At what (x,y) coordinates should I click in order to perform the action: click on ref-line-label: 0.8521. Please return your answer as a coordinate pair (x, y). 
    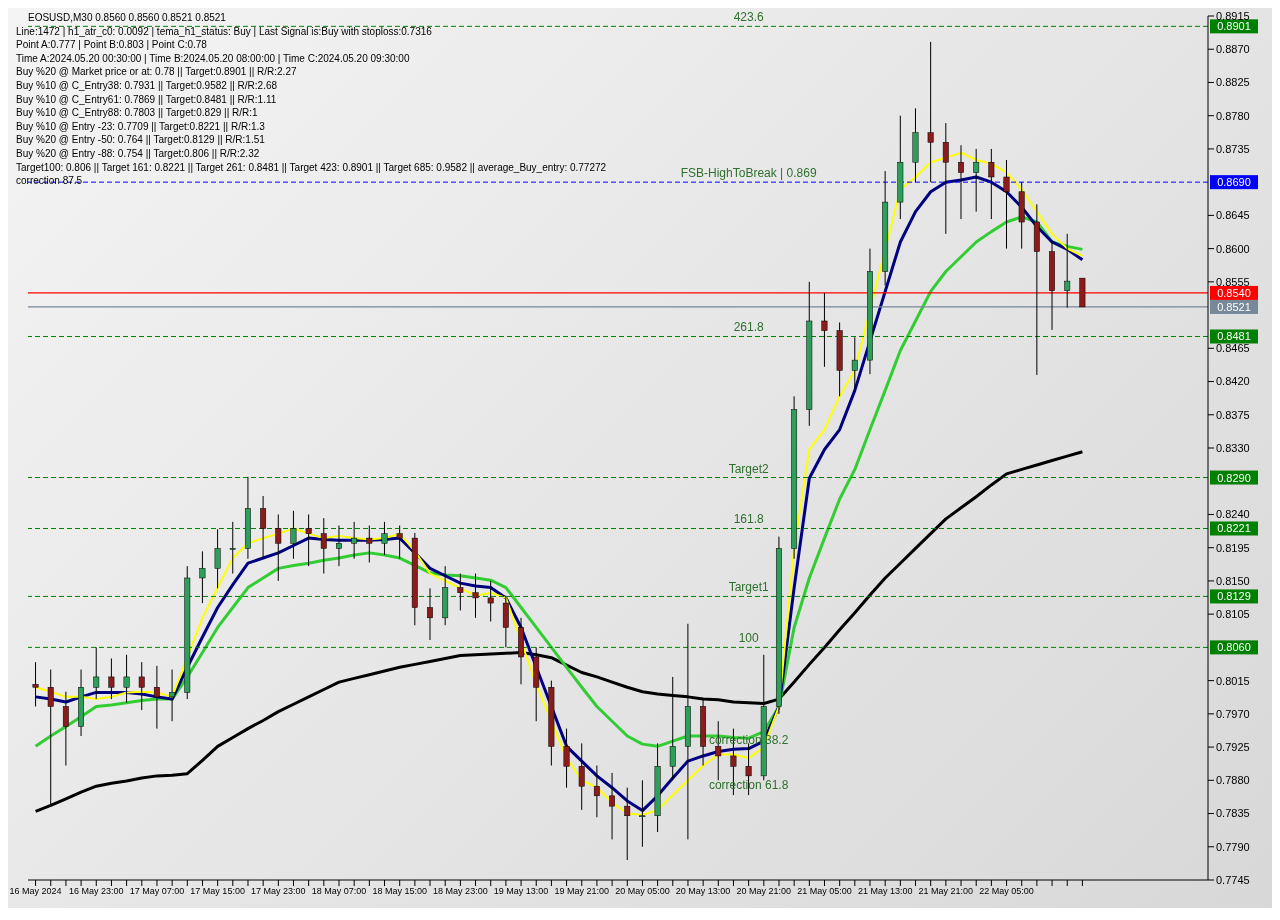
    Looking at the image, I should click on (1234, 306).